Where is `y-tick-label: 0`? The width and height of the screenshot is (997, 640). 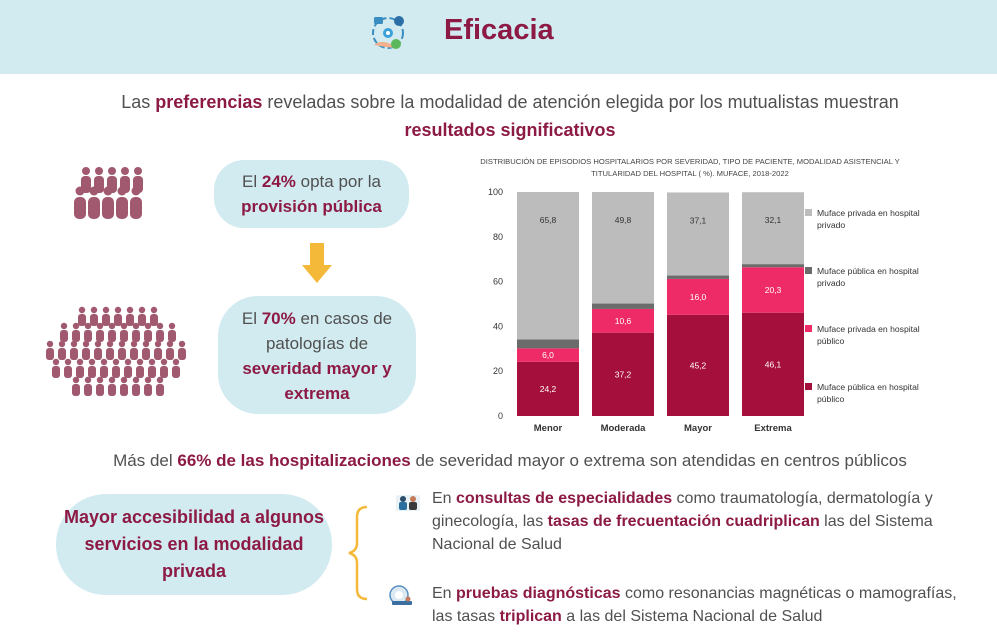 y-tick-label: 0 is located at coordinates (500, 416).